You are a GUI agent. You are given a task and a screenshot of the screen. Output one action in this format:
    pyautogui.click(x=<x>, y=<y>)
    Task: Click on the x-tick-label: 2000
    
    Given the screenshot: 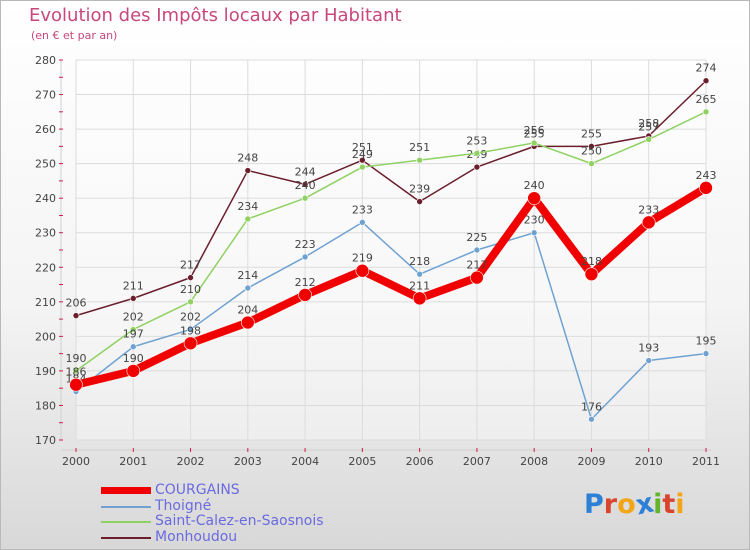 What is the action you would take?
    pyautogui.click(x=76, y=461)
    